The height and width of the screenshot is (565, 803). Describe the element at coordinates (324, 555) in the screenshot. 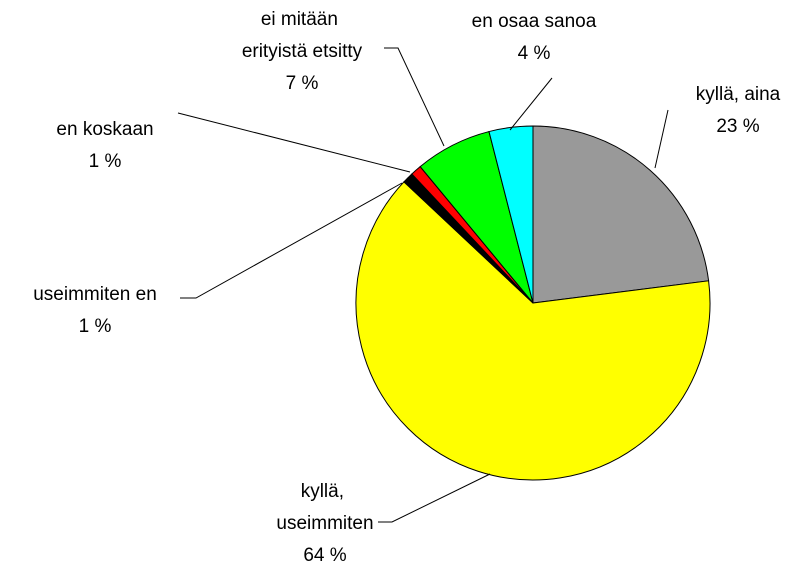

I see `value-label: 64 %` at that location.